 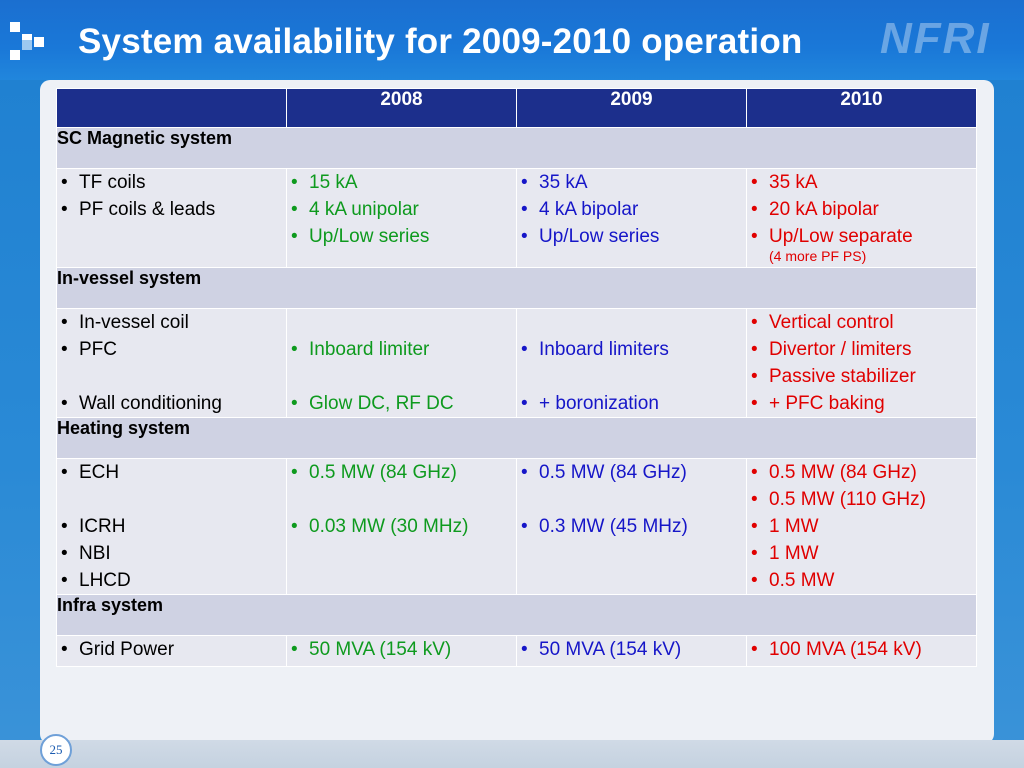 What do you see at coordinates (171, 108) in the screenshot?
I see `header-cell-empty` at bounding box center [171, 108].